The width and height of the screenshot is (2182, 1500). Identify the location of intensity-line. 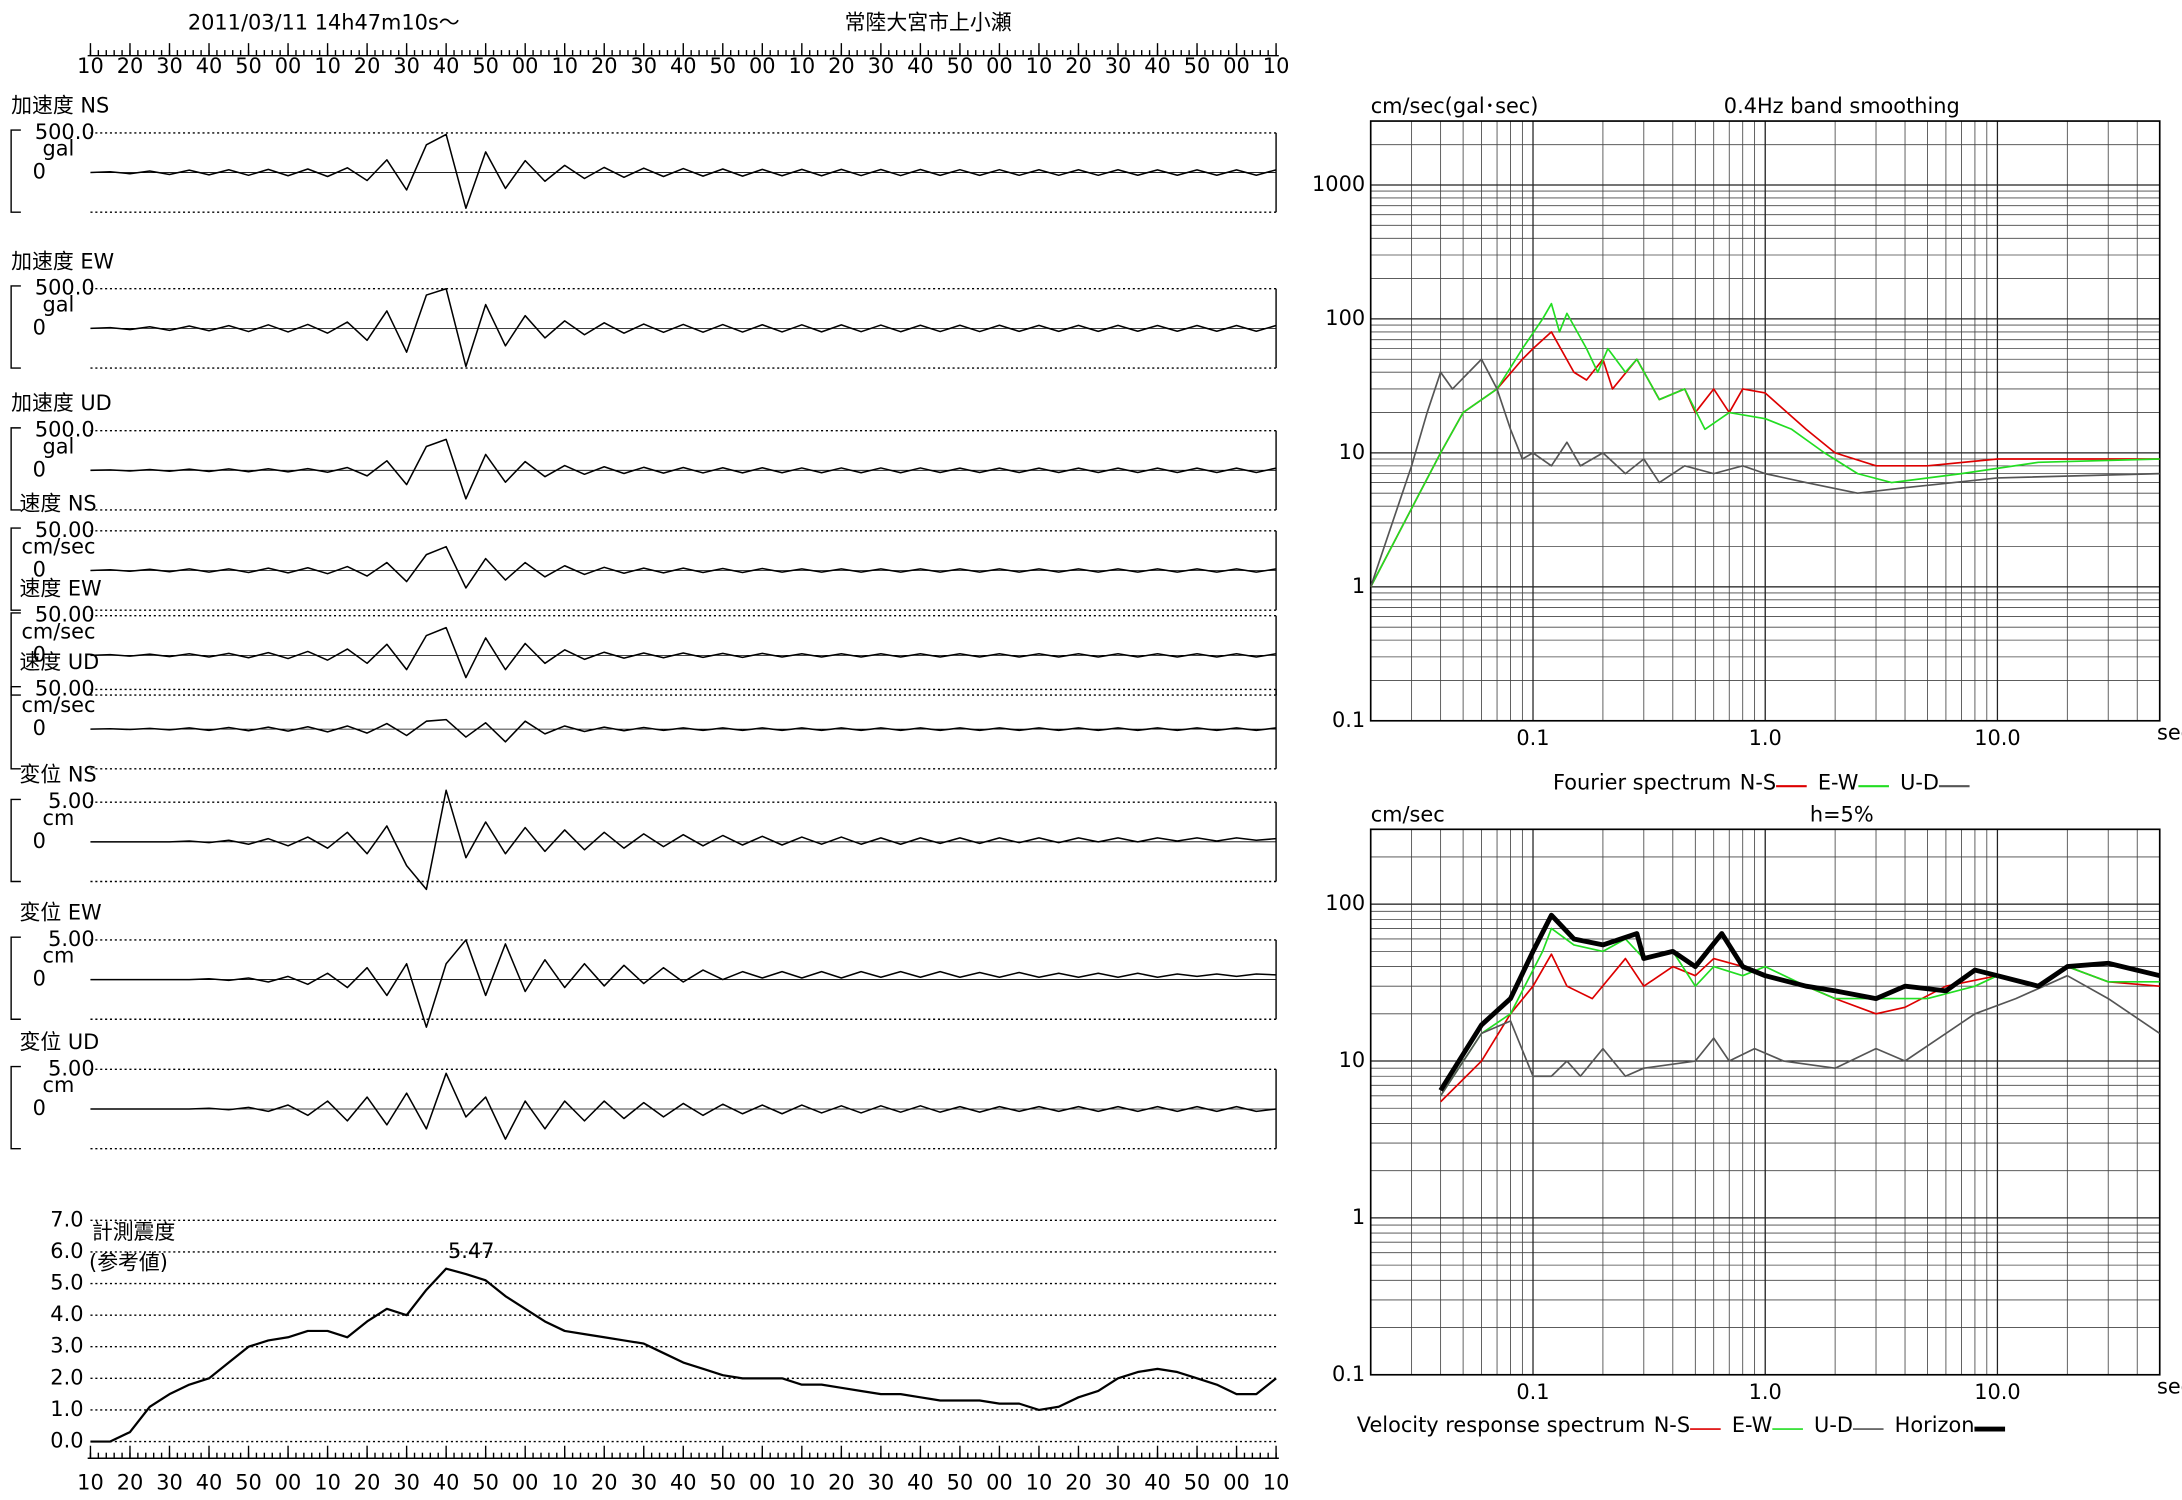
(683, 1355).